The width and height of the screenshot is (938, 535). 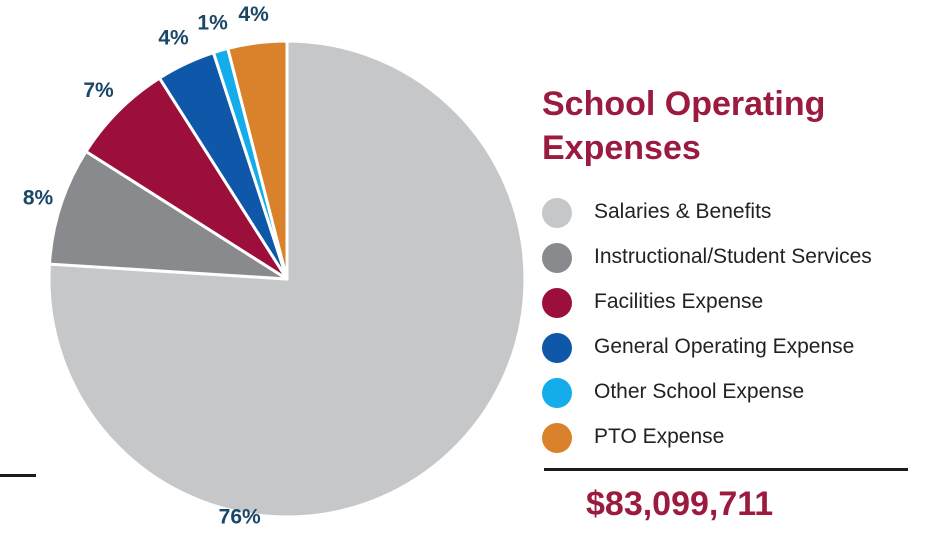 I want to click on legend-item-facilities-expense: Facilities Expense, so click(x=738, y=302).